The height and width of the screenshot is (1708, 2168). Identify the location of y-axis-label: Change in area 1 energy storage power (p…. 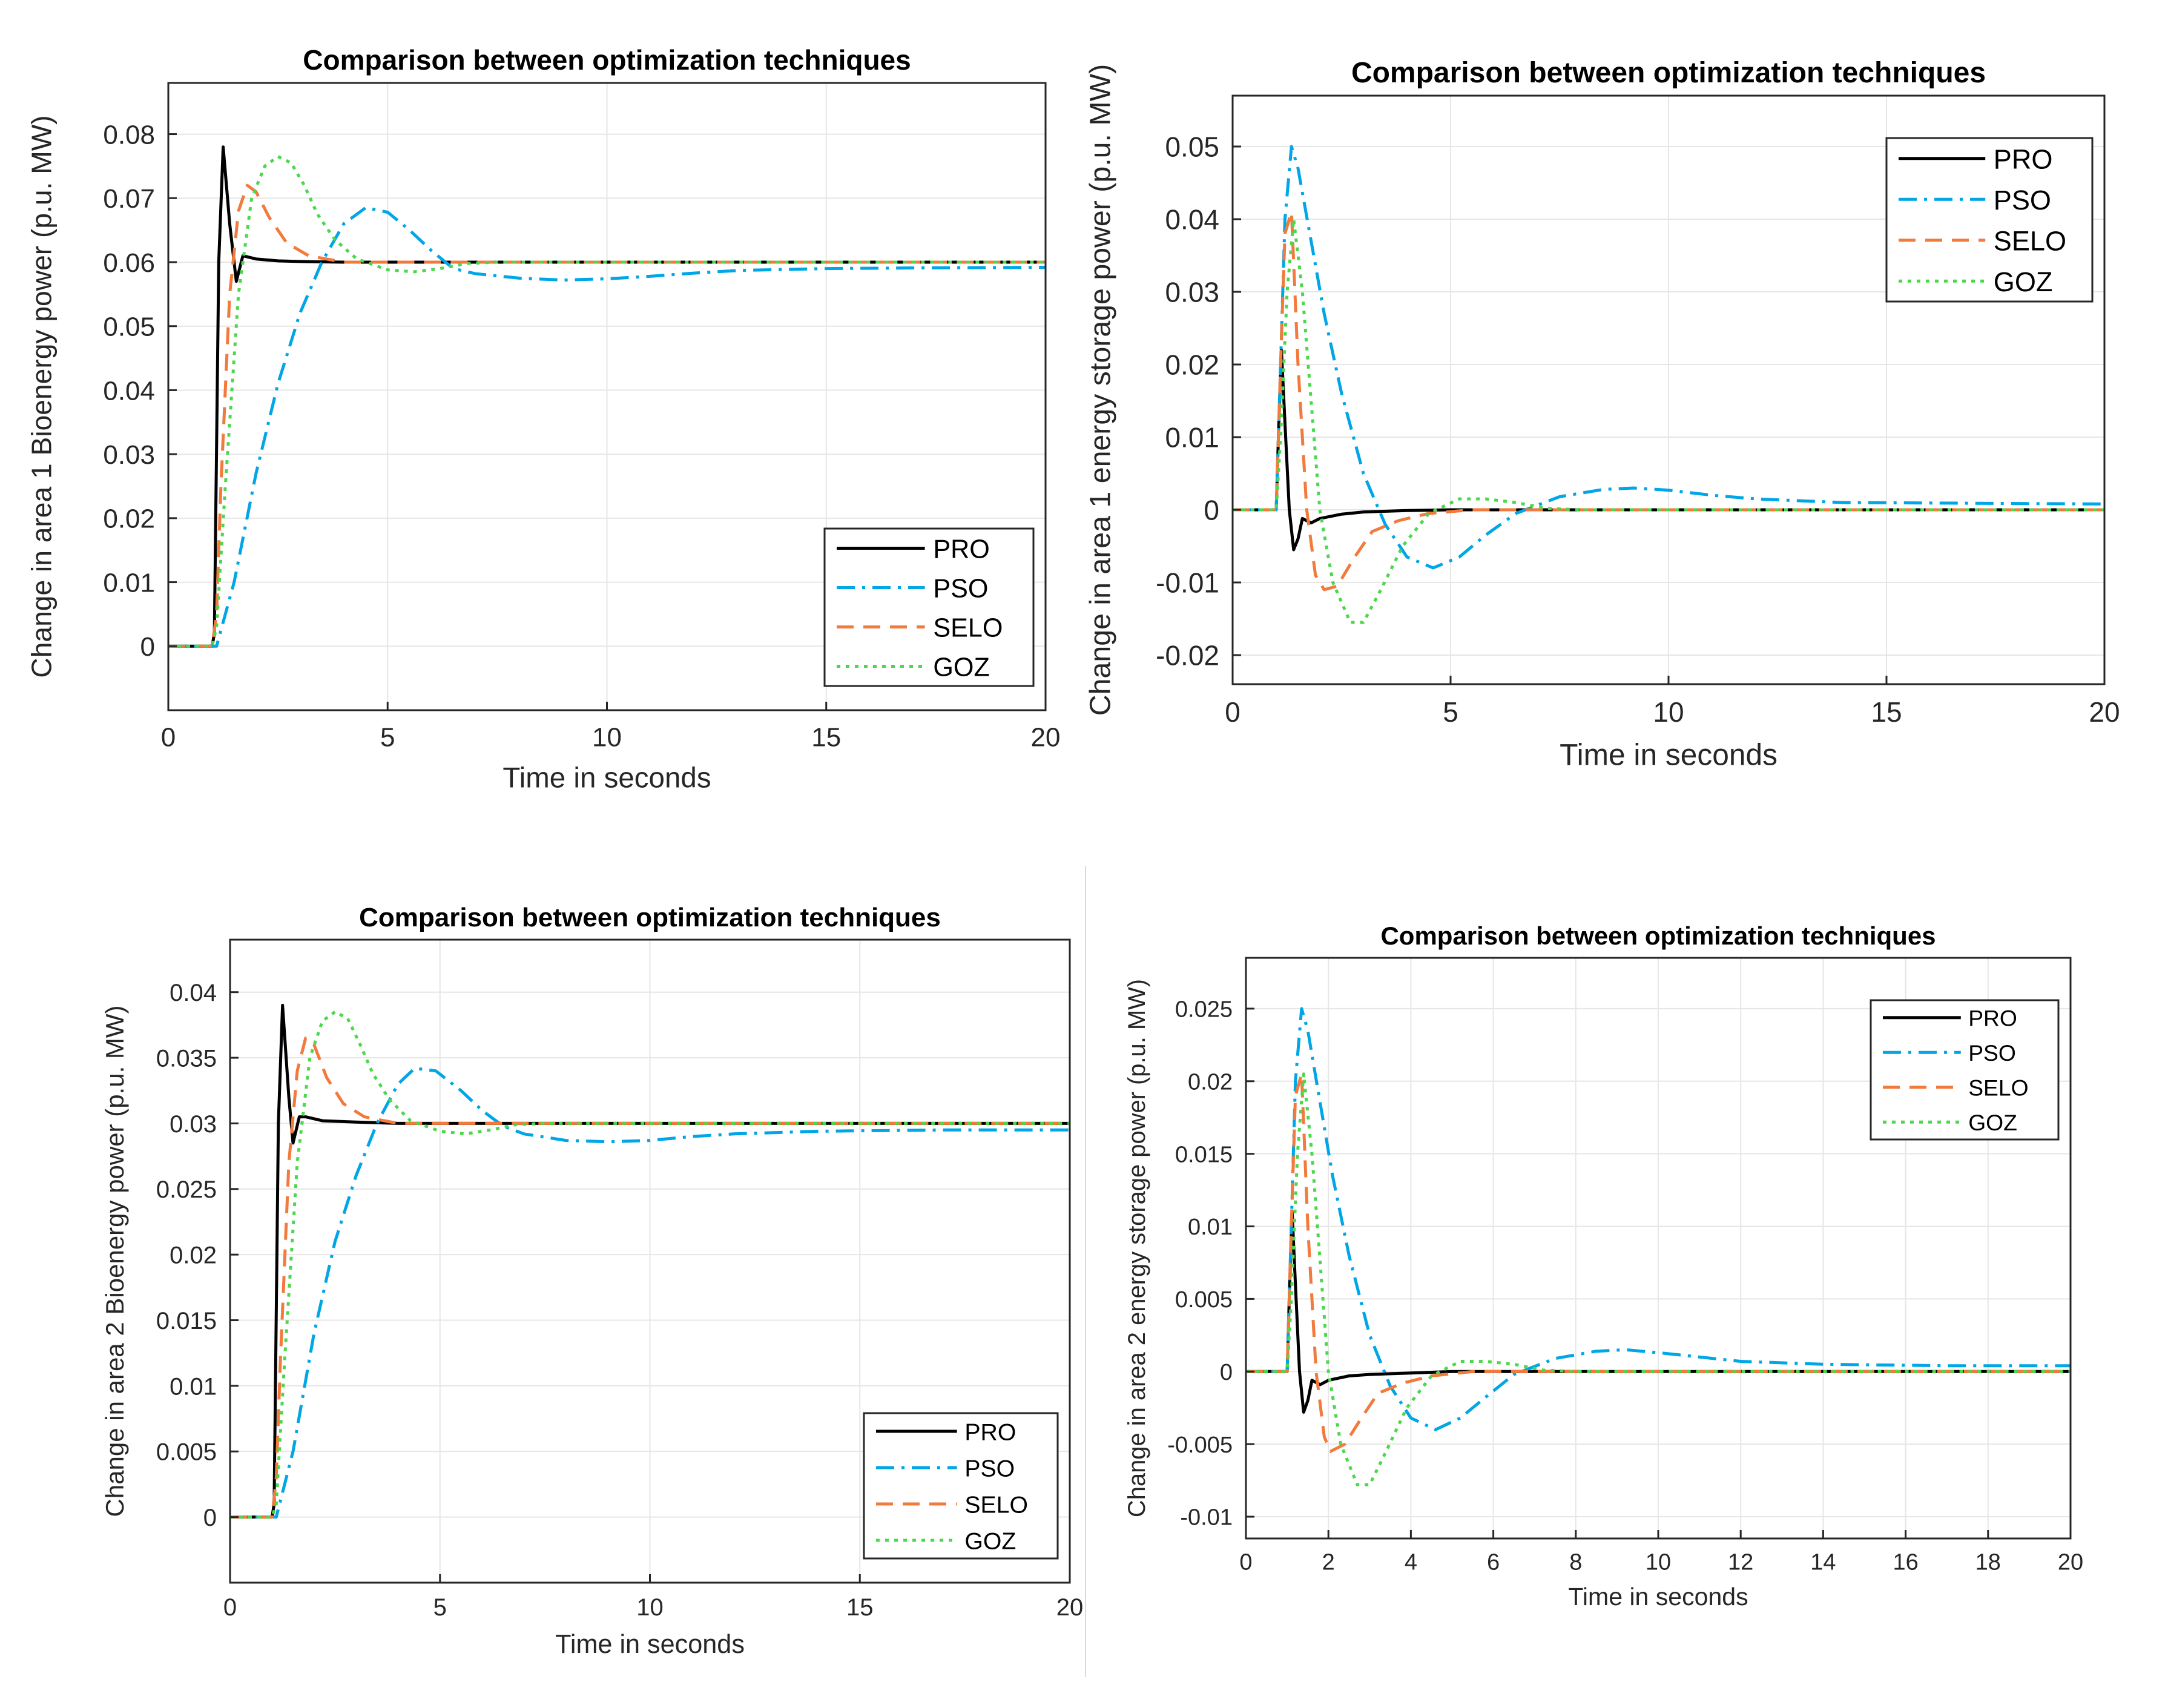
(1100, 390).